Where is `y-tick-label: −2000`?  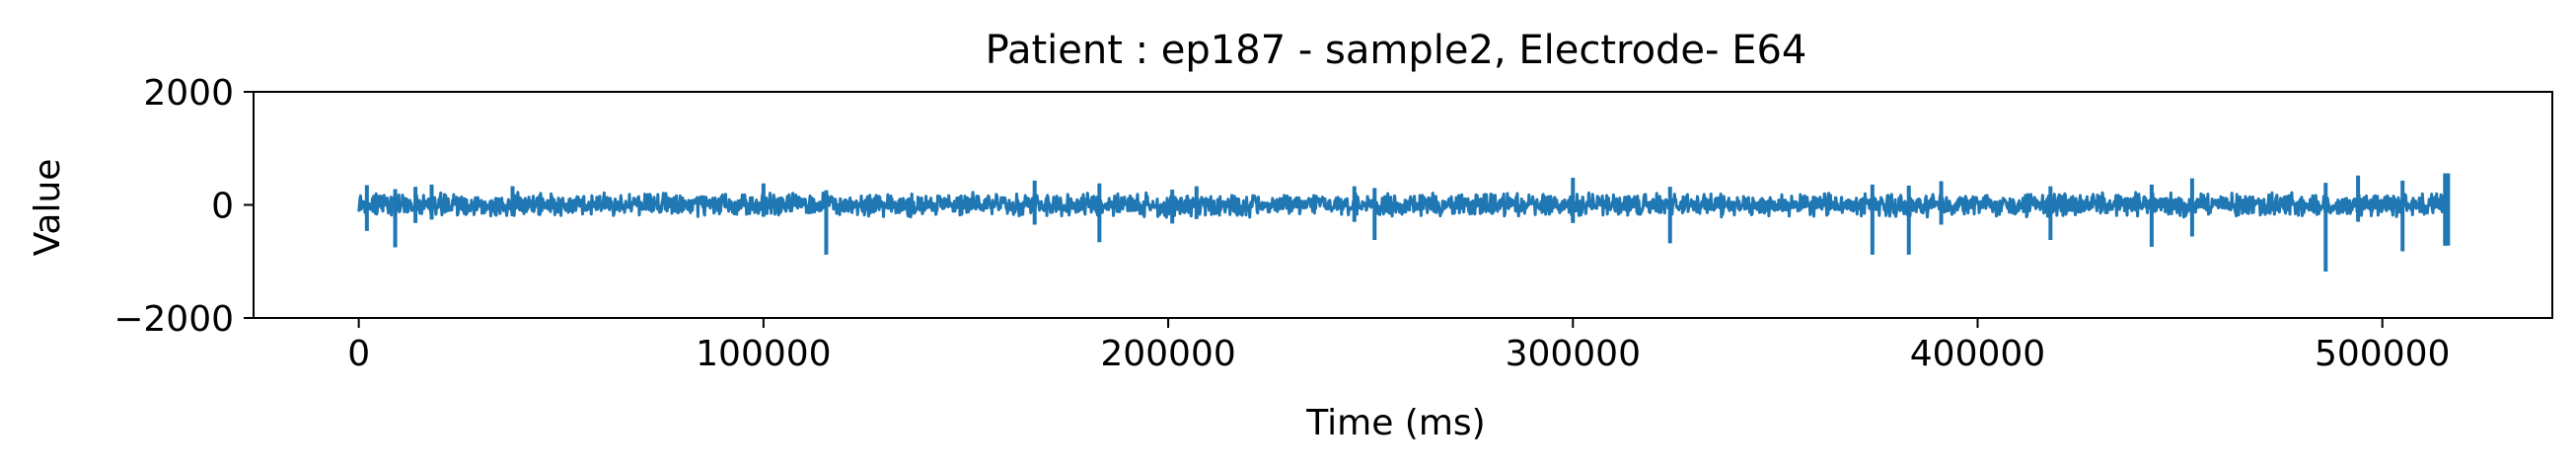
y-tick-label: −2000 is located at coordinates (173, 319).